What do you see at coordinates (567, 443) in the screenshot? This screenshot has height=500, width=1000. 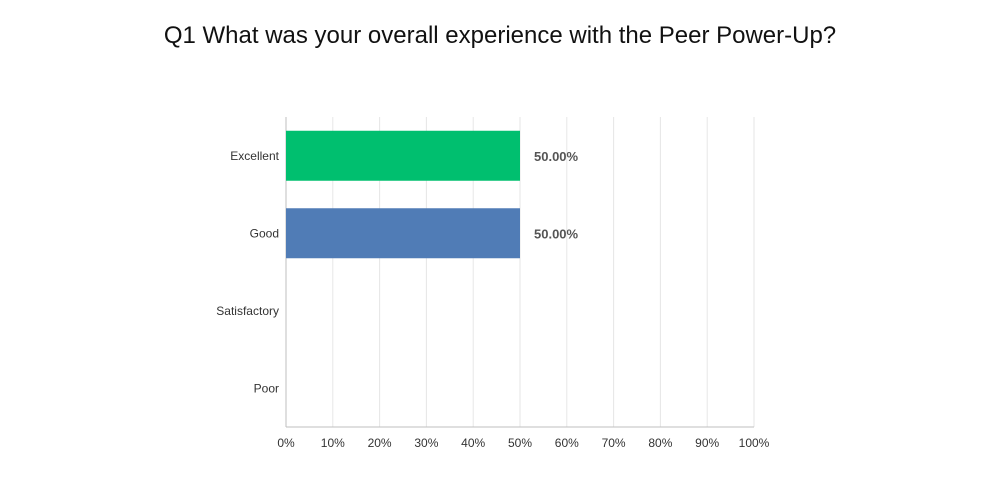 I see `x-tick-label: 60%` at bounding box center [567, 443].